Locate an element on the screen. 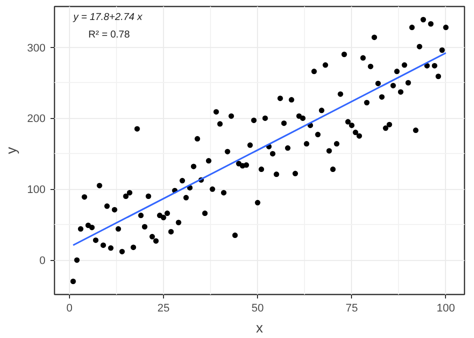 This screenshot has height=338, width=474. y-tick-label: 200 is located at coordinates (36, 119).